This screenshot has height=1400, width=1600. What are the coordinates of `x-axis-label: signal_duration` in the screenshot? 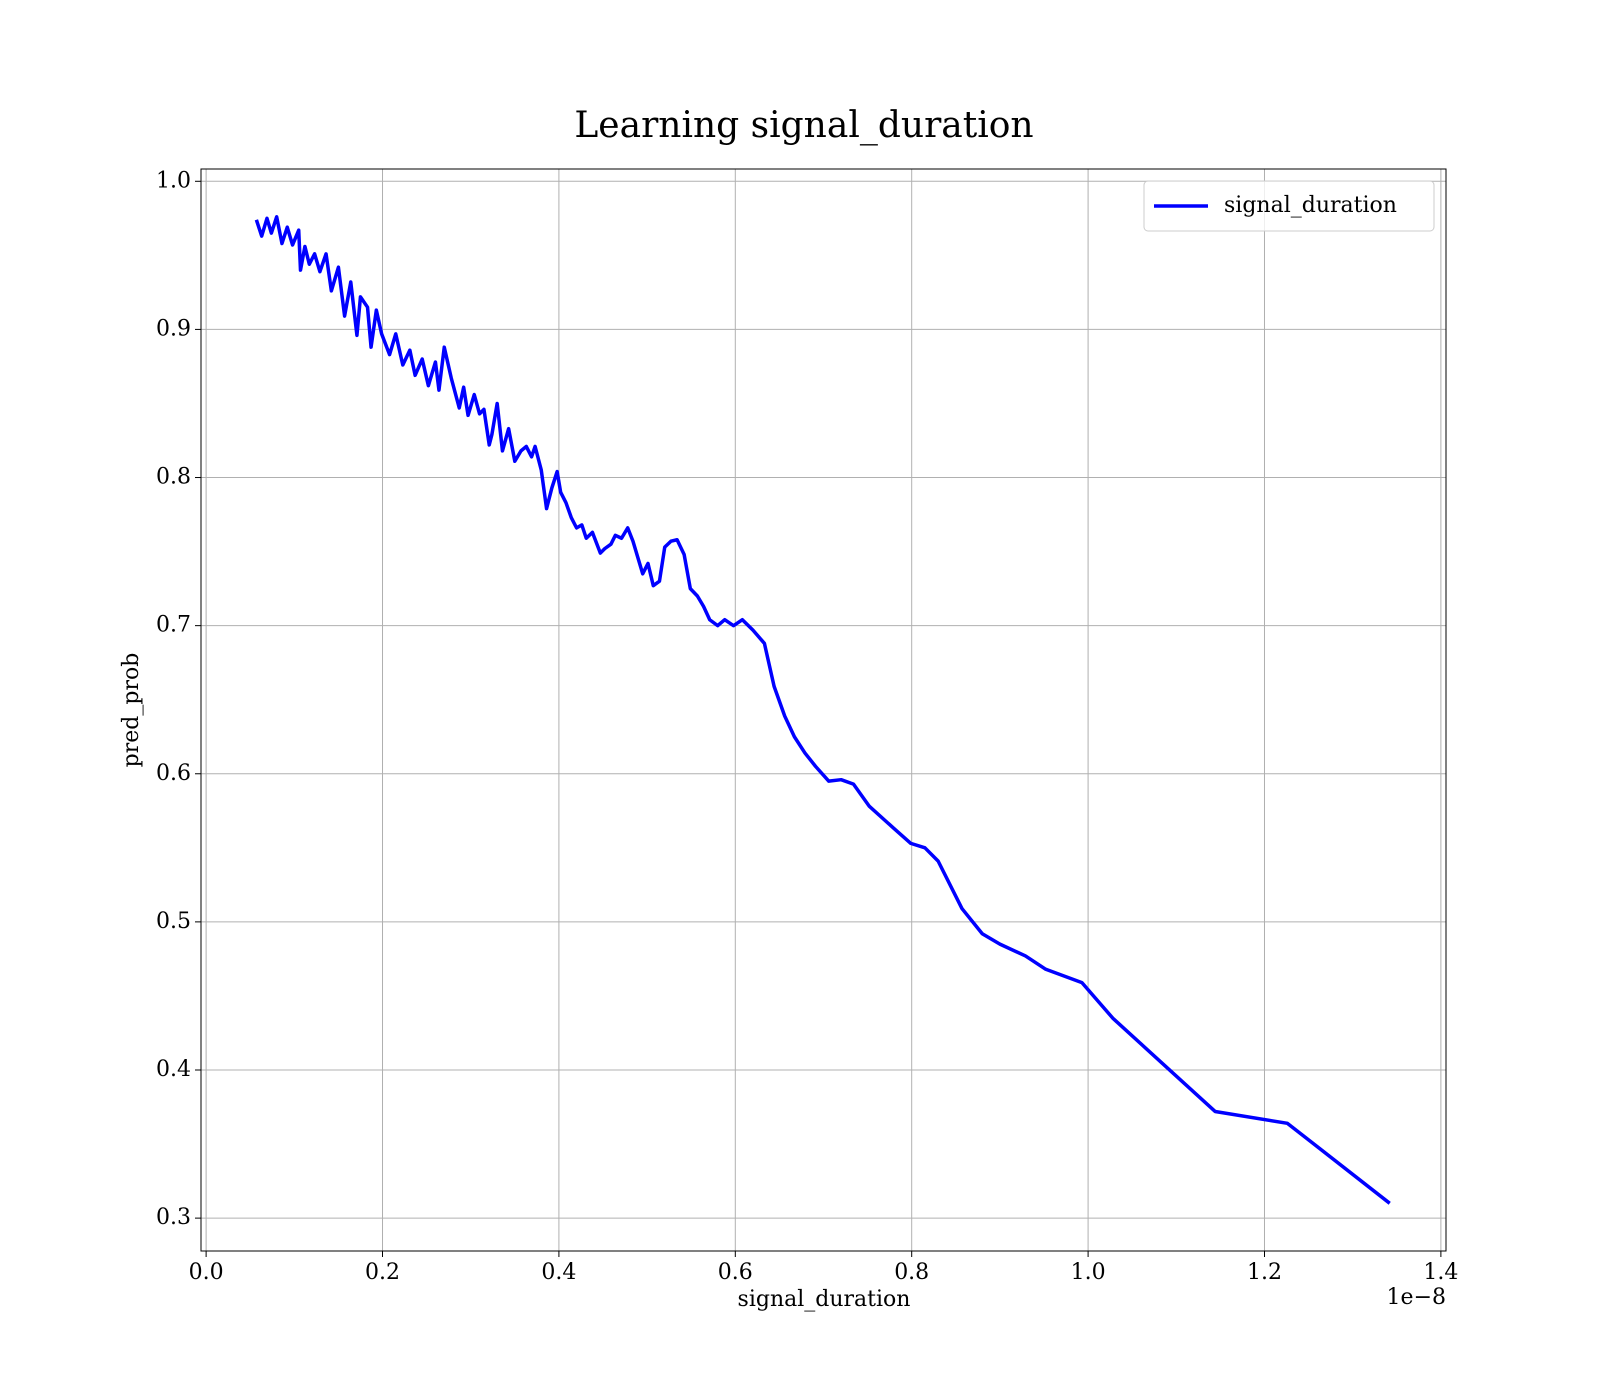 It's located at (824, 1299).